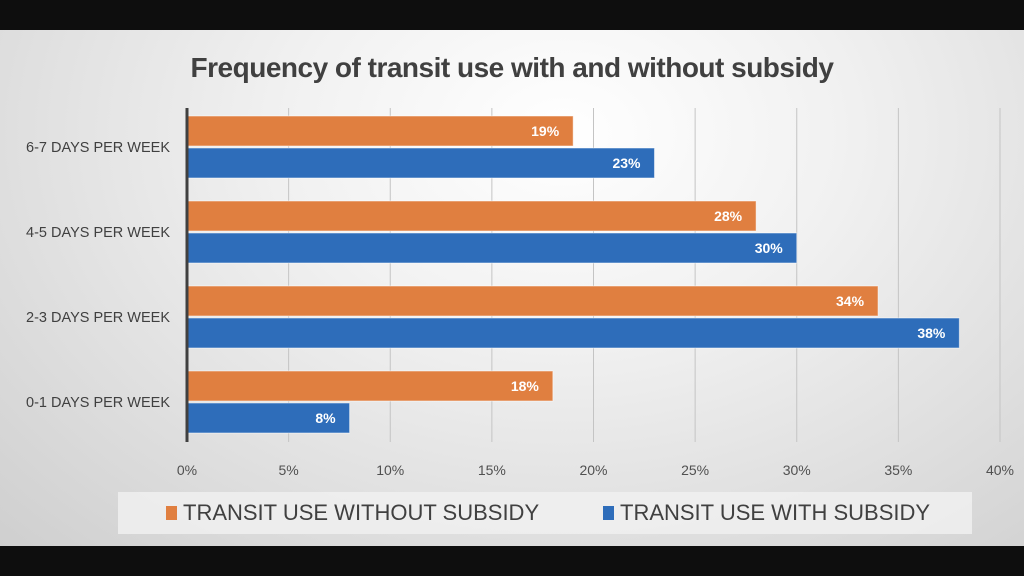 The width and height of the screenshot is (1024, 576). Describe the element at coordinates (98, 403) in the screenshot. I see `category-label: 0-1 DAYS PER WEEK` at that location.